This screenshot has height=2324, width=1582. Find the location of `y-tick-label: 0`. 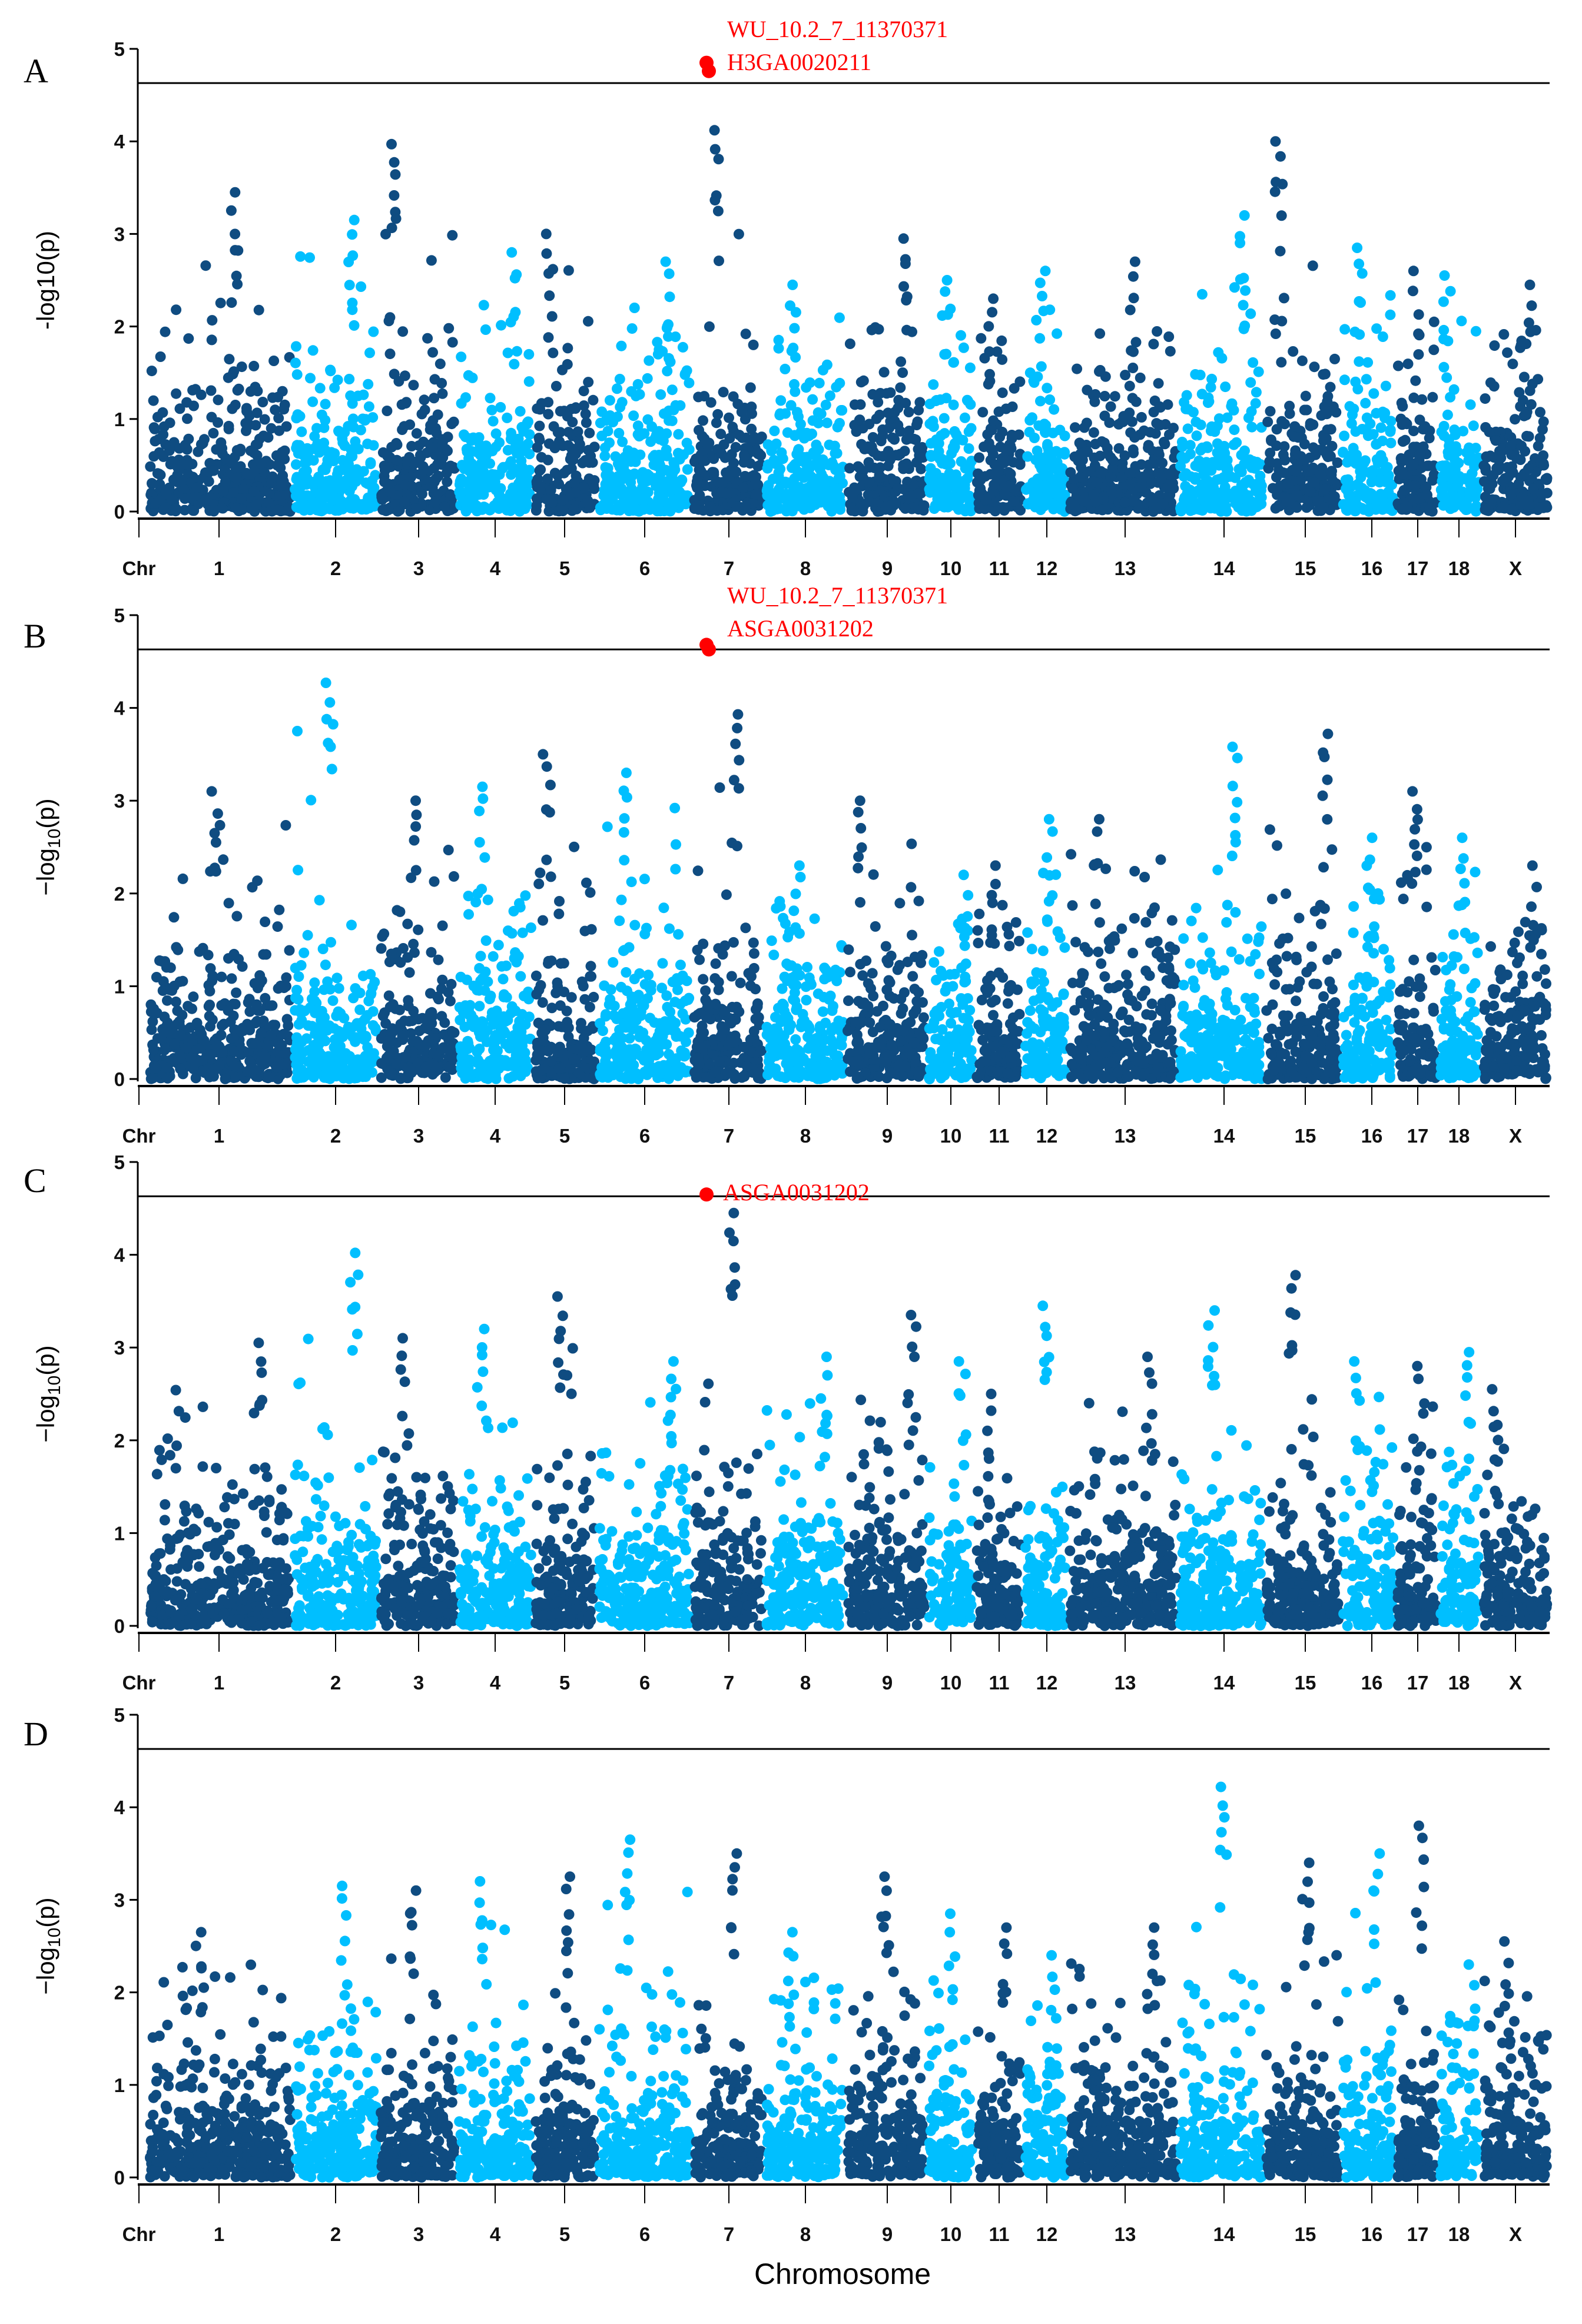

y-tick-label: 0 is located at coordinates (119, 1079).